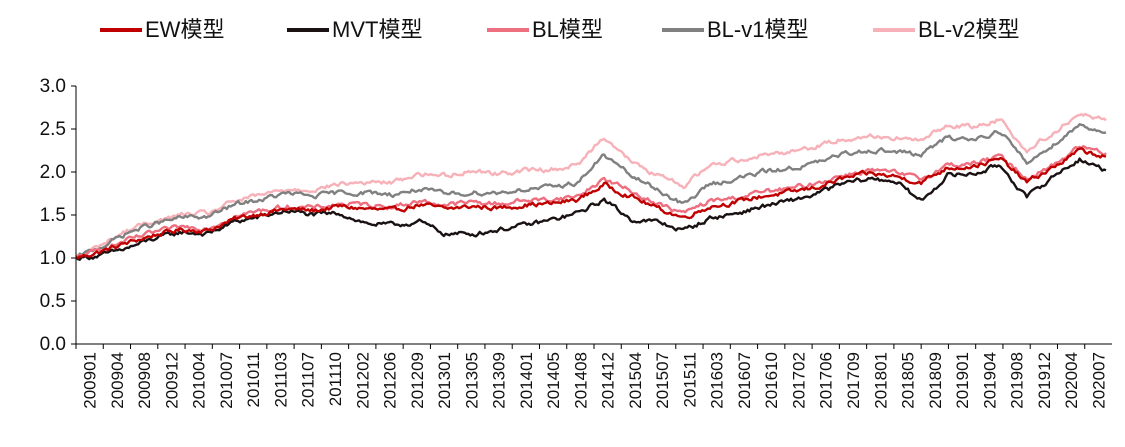 Image resolution: width=1125 pixels, height=447 pixels. I want to click on x-tick-label: 201405, so click(553, 380).